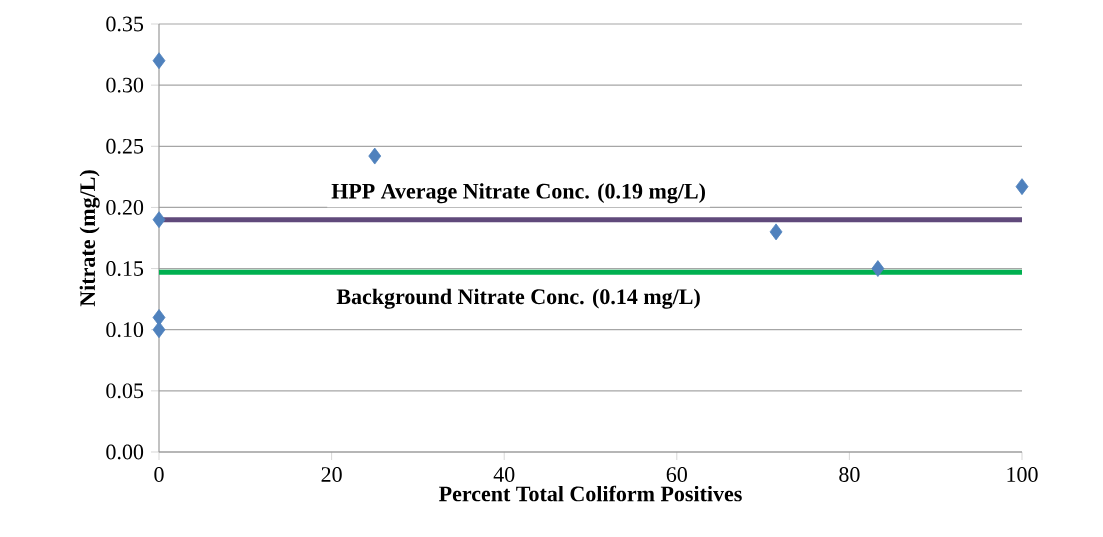 The width and height of the screenshot is (1103, 537). What do you see at coordinates (125, 452) in the screenshot?
I see `y-tick-label: 0.00` at bounding box center [125, 452].